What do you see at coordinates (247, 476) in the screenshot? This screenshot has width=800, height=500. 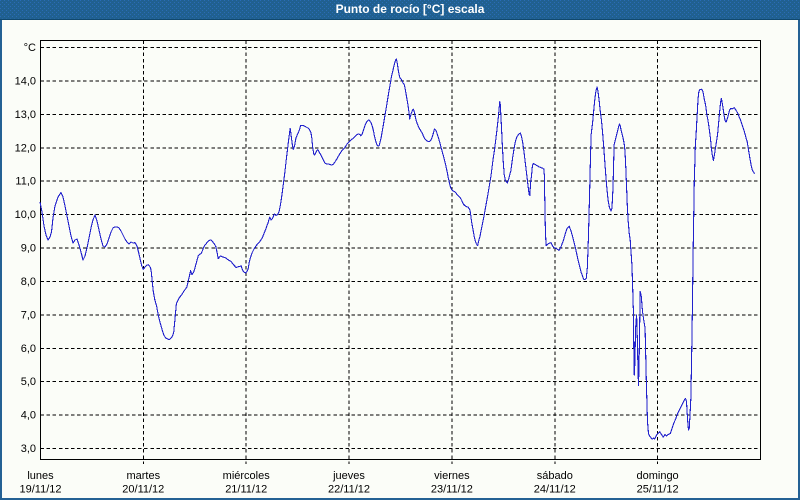 I see `svg-text: miércoles` at bounding box center [247, 476].